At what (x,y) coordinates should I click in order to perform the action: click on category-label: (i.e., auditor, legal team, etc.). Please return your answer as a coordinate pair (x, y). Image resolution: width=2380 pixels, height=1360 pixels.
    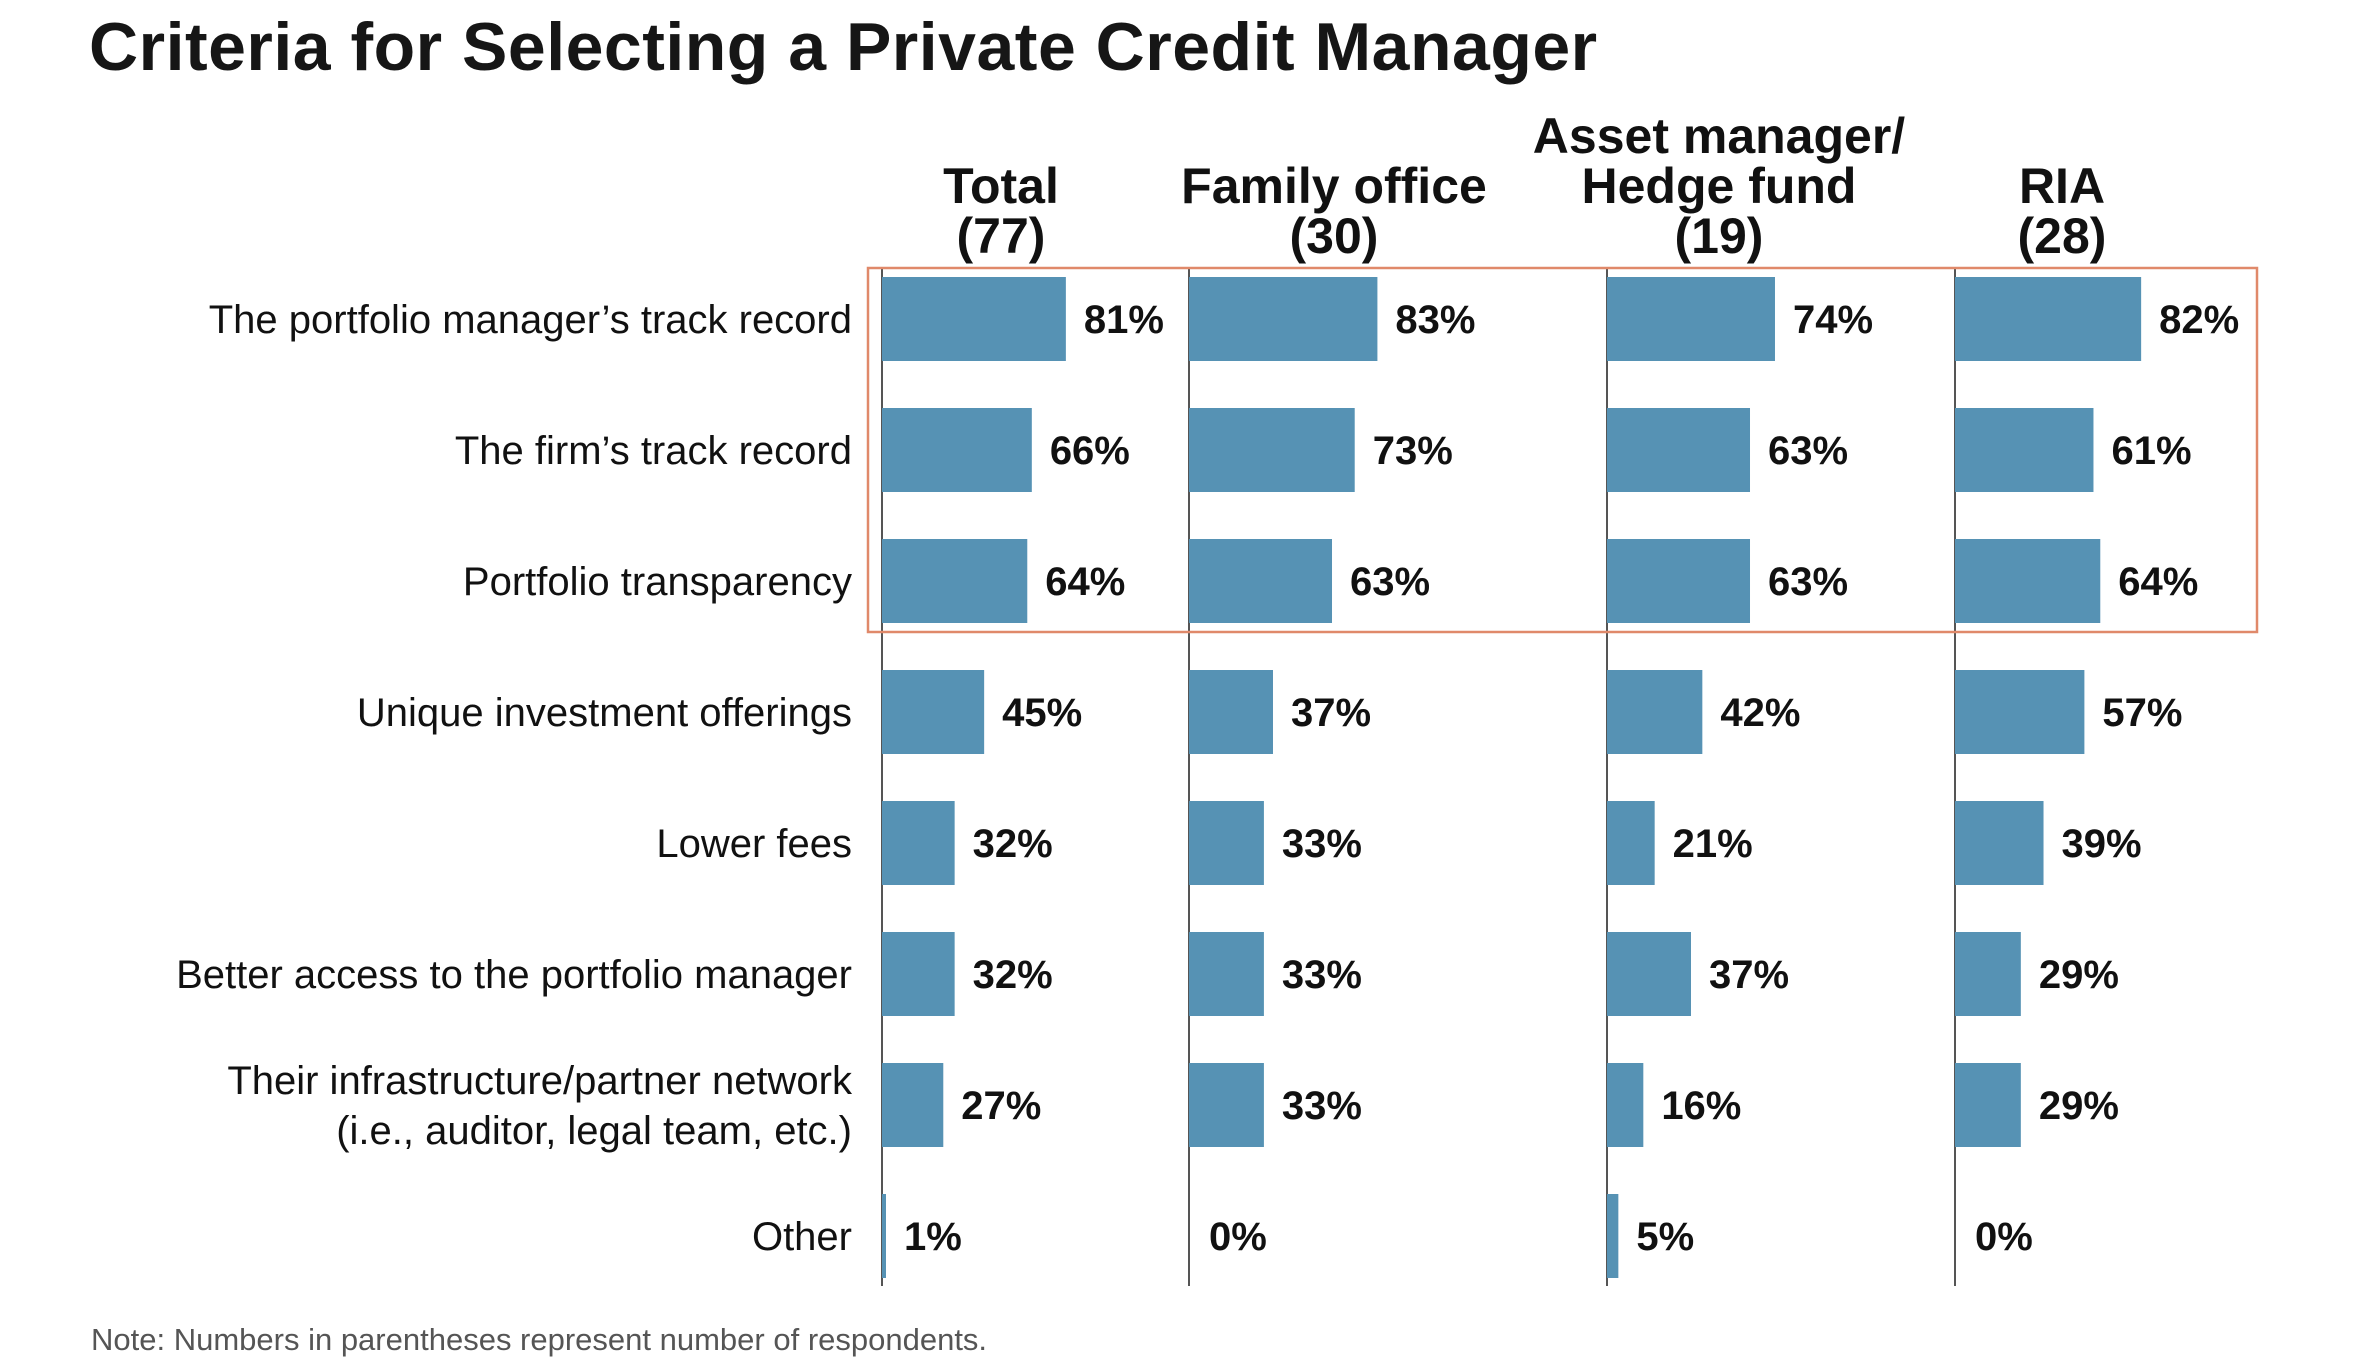
    Looking at the image, I should click on (594, 1131).